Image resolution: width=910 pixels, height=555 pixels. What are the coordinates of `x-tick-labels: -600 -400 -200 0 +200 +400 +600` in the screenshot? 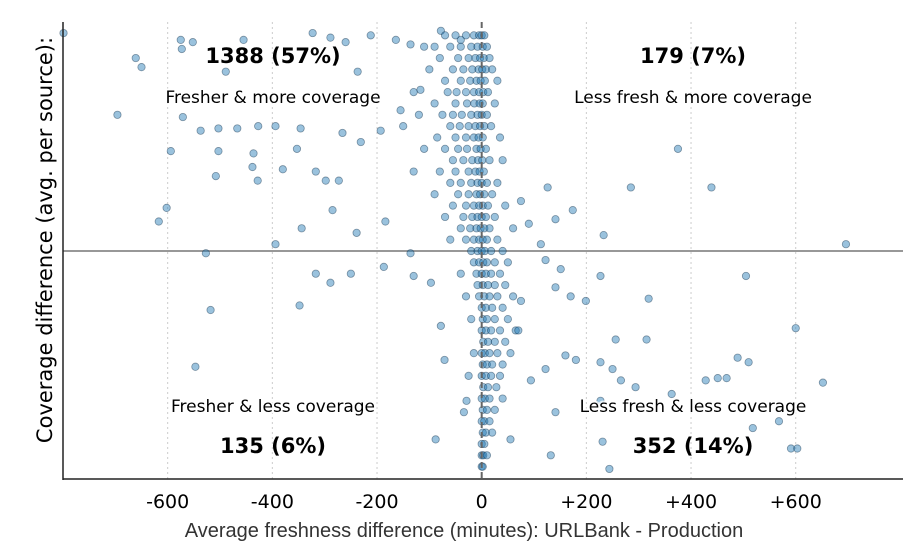 It's located at (484, 502).